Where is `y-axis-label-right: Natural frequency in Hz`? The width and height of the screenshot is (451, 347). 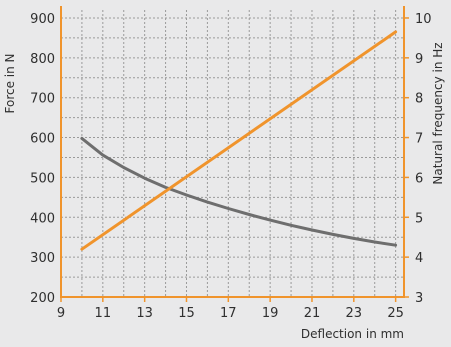 y-axis-label-right: Natural frequency in Hz is located at coordinates (438, 113).